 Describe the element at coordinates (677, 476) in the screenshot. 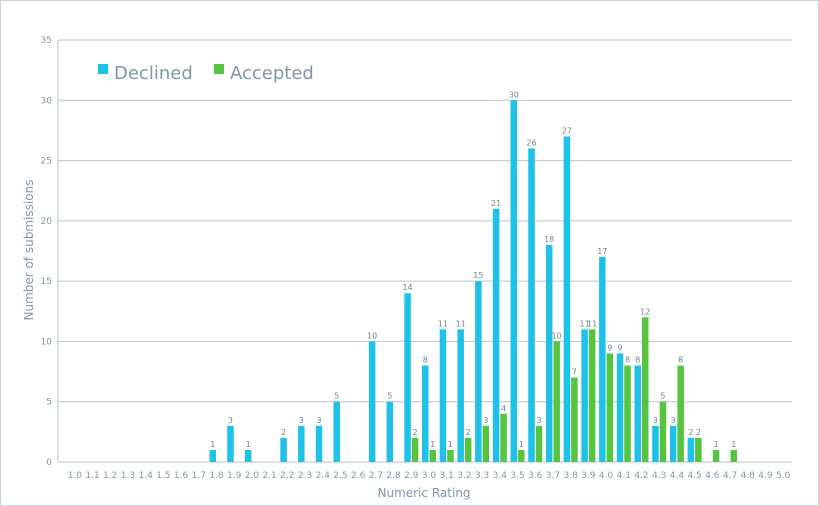

I see `x-tick-label: 4.4` at that location.